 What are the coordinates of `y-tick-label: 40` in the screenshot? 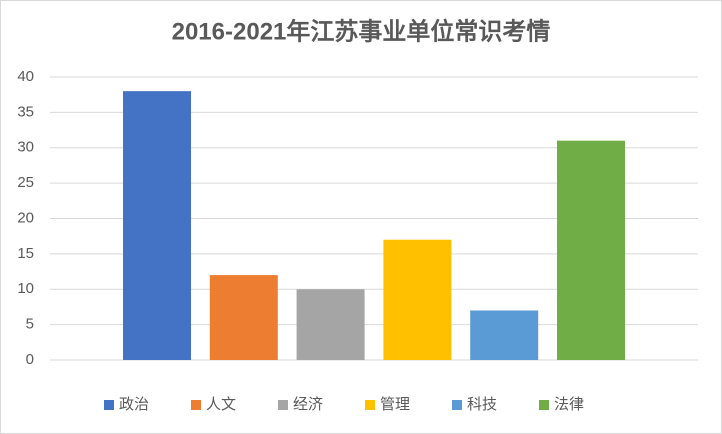 It's located at (25, 76).